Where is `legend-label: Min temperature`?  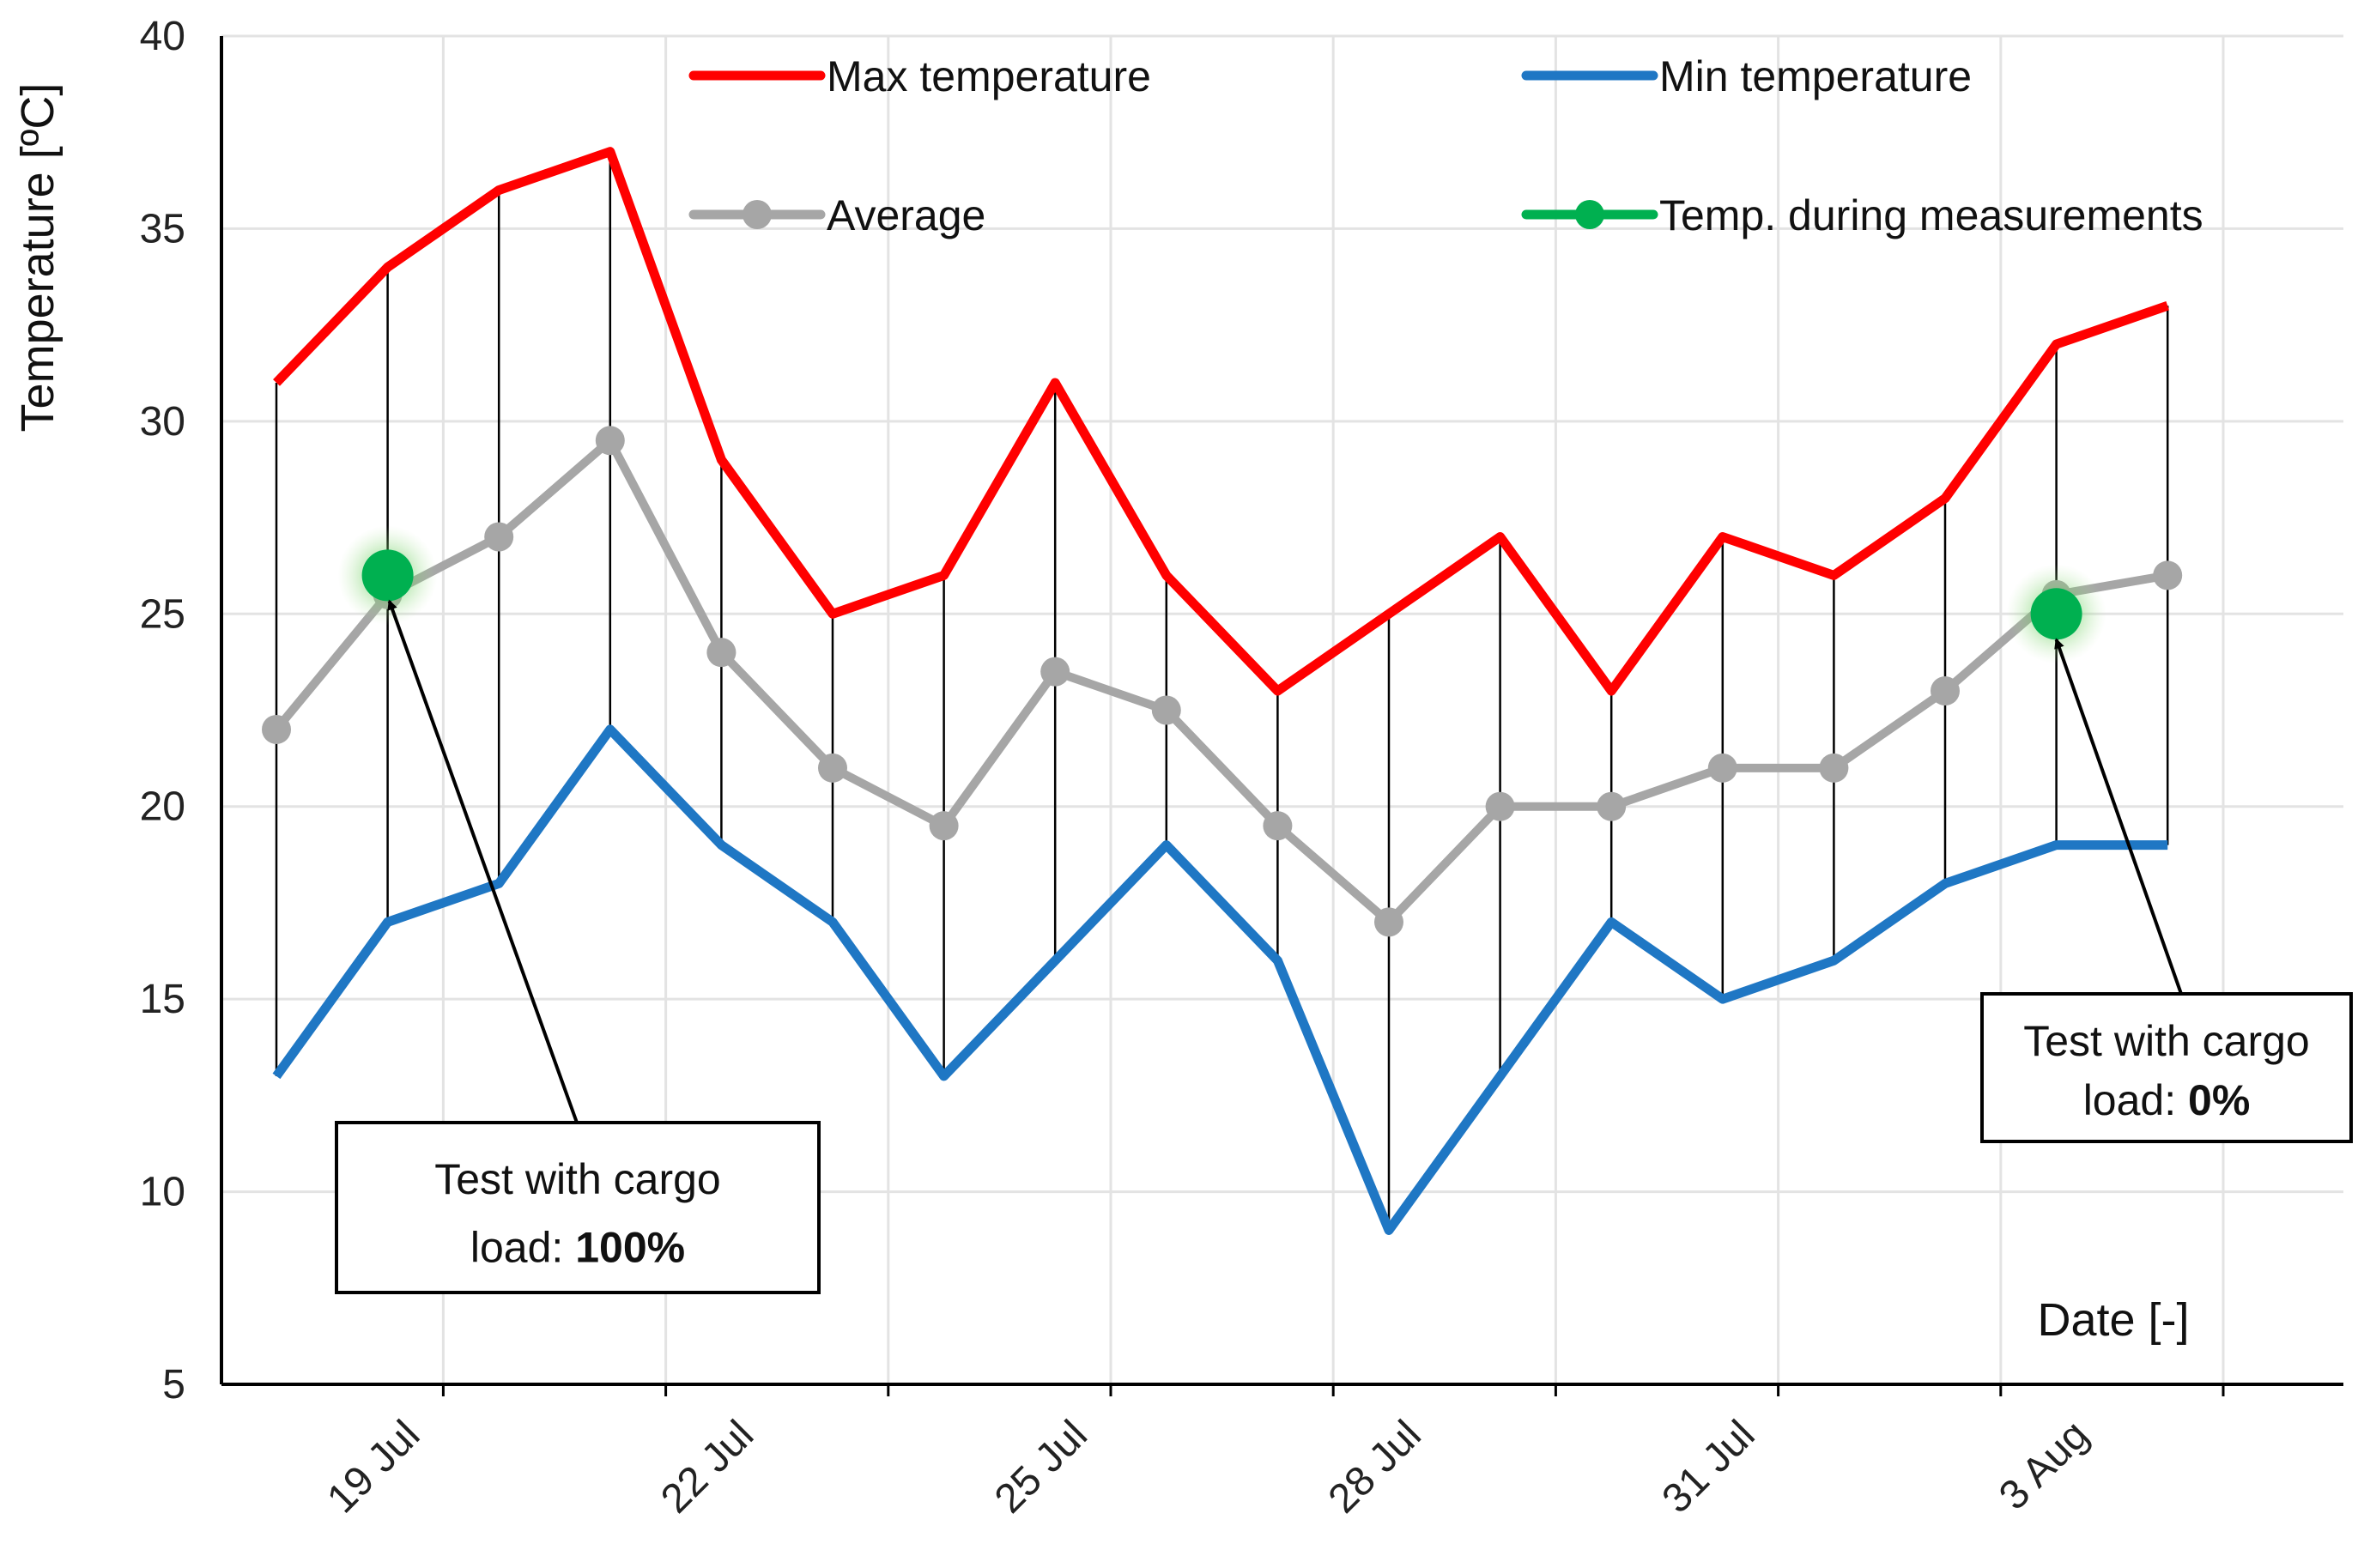
legend-label: Min temperature is located at coordinates (1816, 76).